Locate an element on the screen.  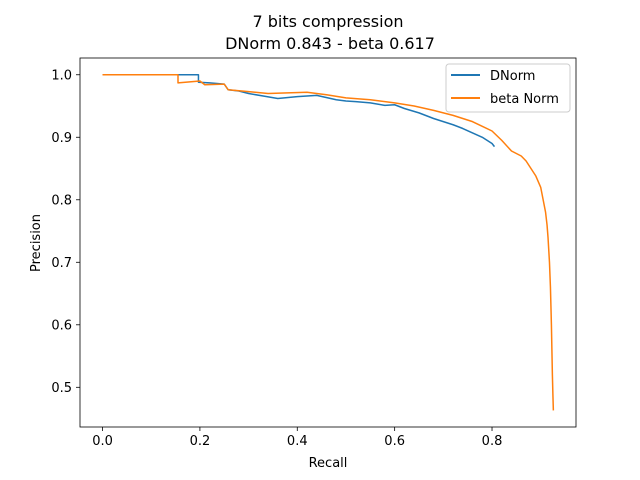
y-tick-label: 0.5 is located at coordinates (61, 388).